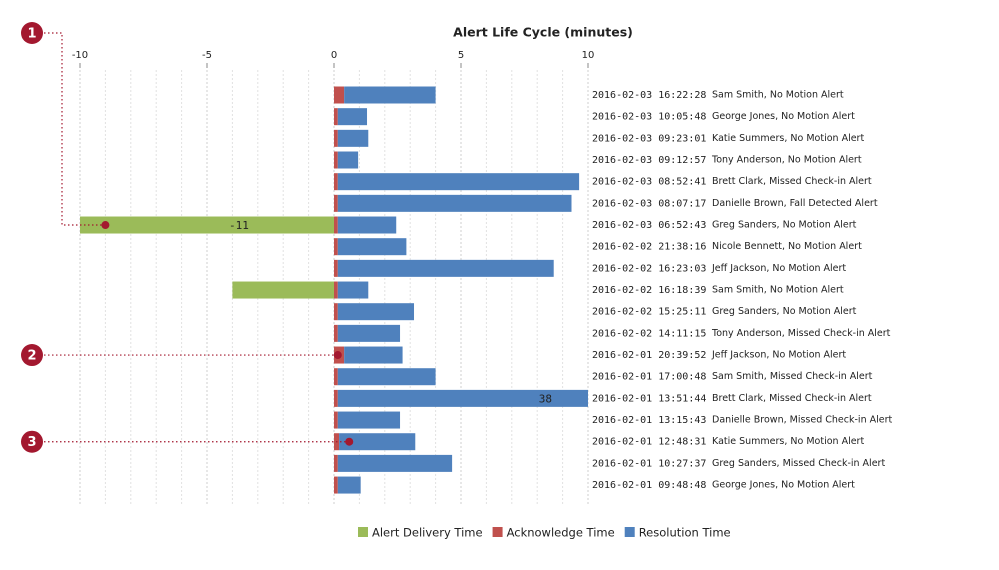 The width and height of the screenshot is (999, 570). What do you see at coordinates (649, 485) in the screenshot?
I see `category-label: 2016-02-01 09:48:48` at bounding box center [649, 485].